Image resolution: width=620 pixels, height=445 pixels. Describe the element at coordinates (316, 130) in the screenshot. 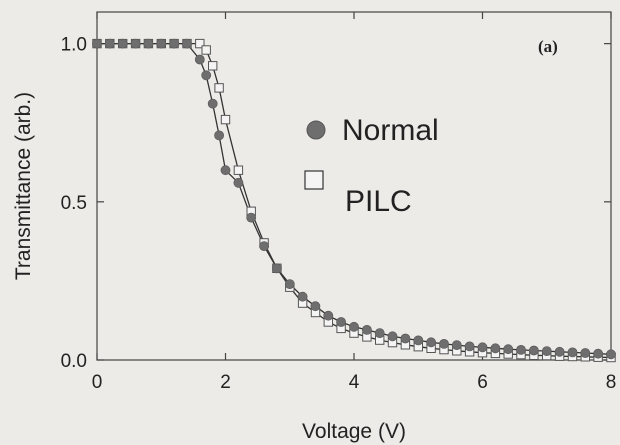

I see `legend-marker-normal` at that location.